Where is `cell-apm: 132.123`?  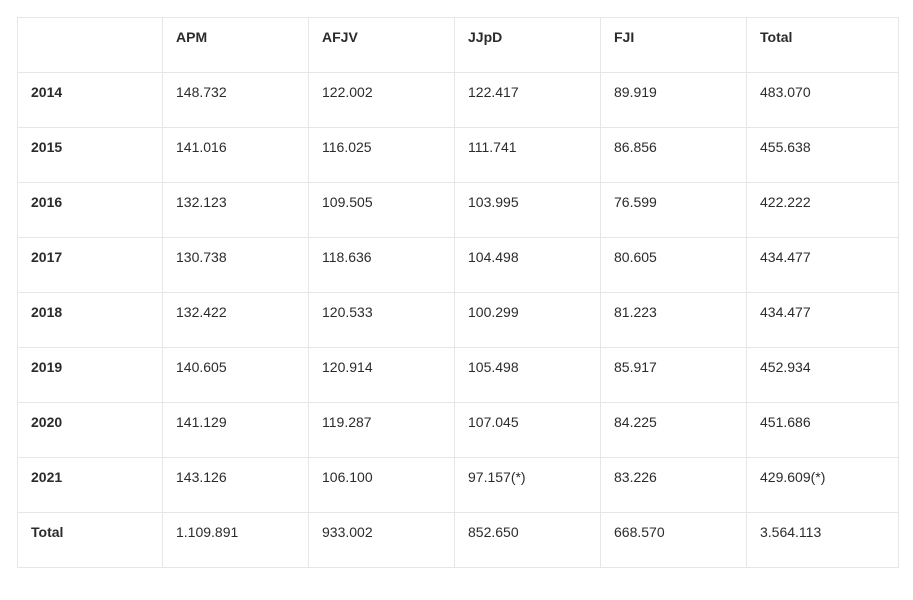
cell-apm: 132.123 is located at coordinates (235, 210).